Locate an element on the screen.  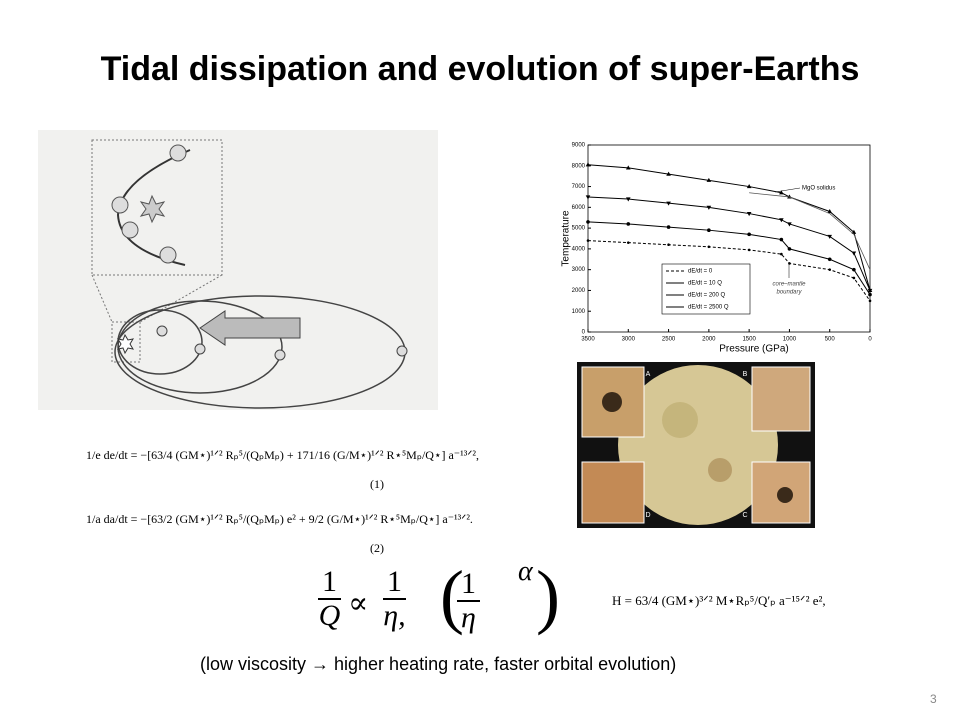
annotation: boundary is located at coordinates (789, 293).